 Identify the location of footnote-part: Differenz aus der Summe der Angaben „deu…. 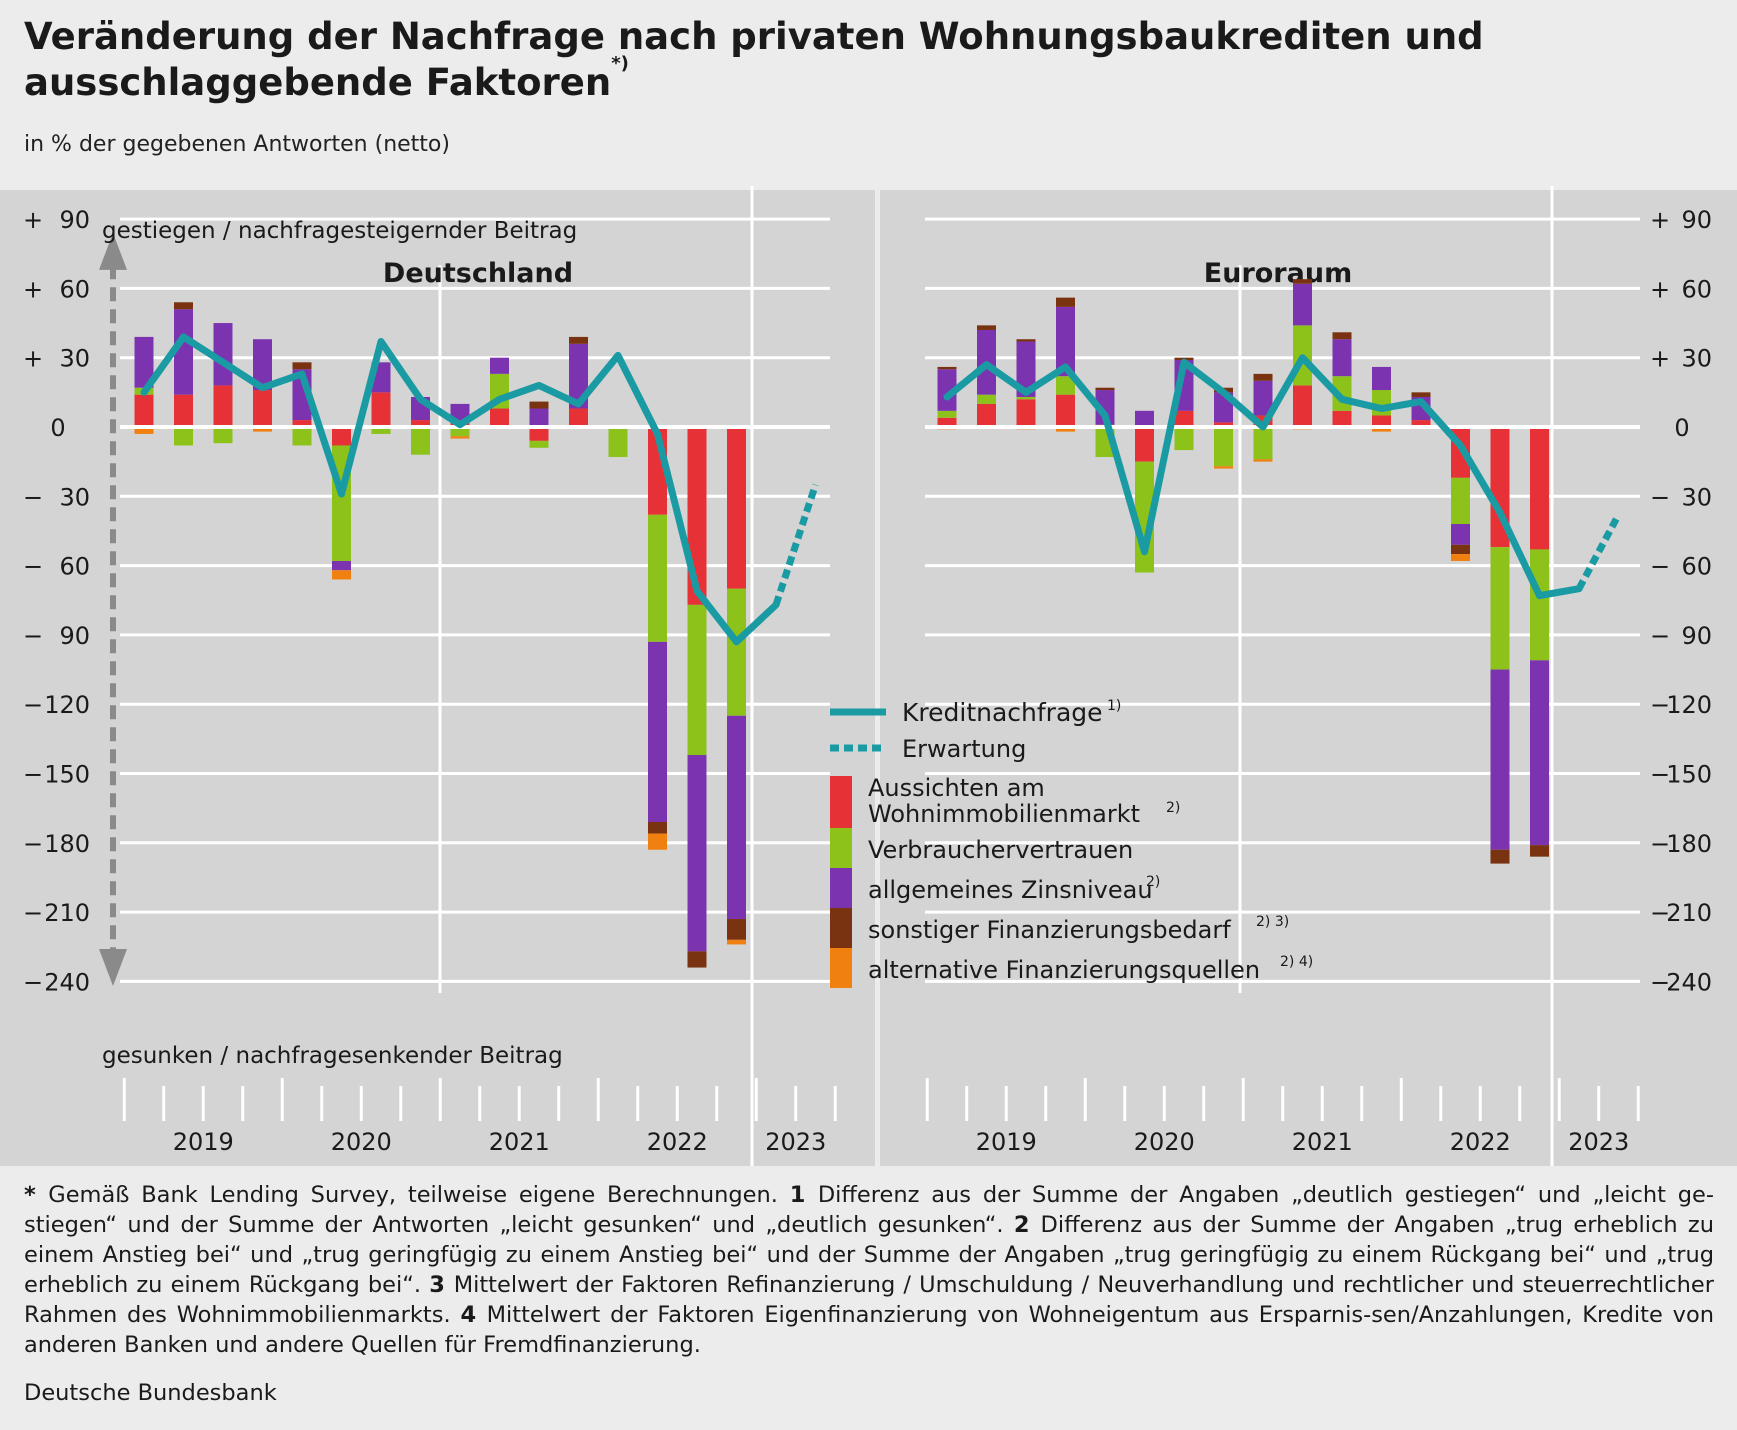
(869, 1210).